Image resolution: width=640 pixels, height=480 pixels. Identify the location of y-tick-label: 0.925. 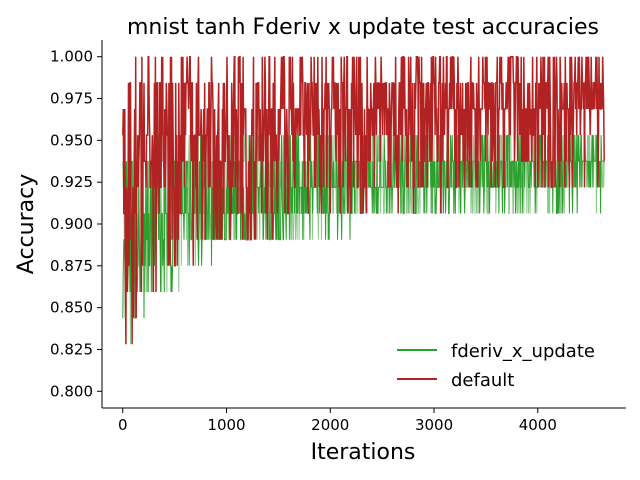
(71, 182).